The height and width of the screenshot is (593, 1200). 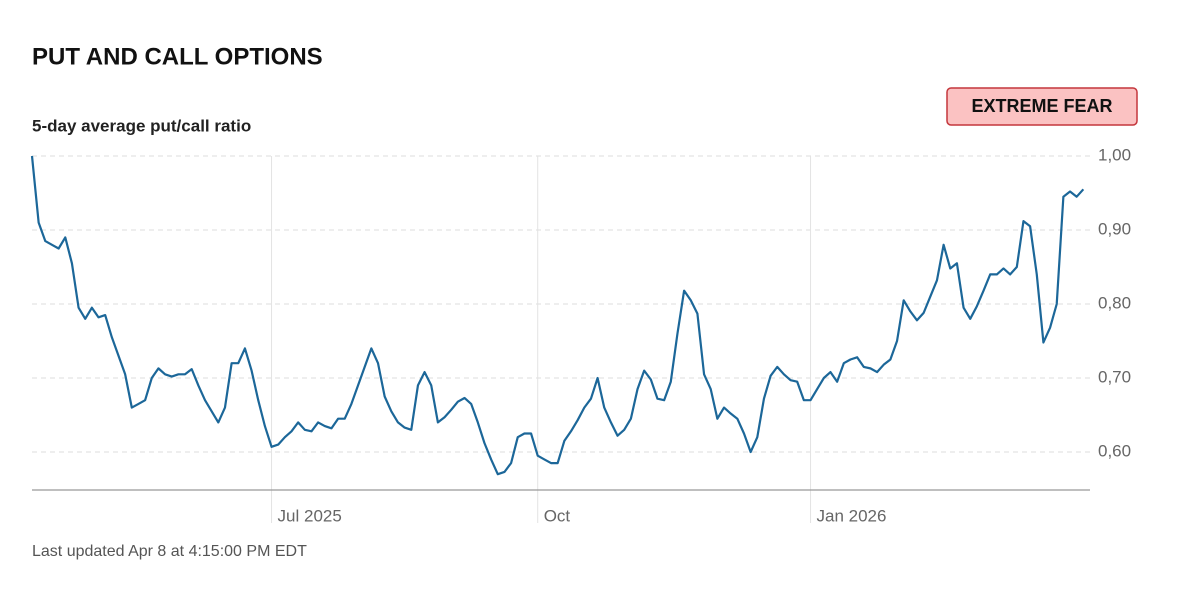 What do you see at coordinates (177, 56) in the screenshot?
I see `chart-title: PUT AND CALL OPTIONS` at bounding box center [177, 56].